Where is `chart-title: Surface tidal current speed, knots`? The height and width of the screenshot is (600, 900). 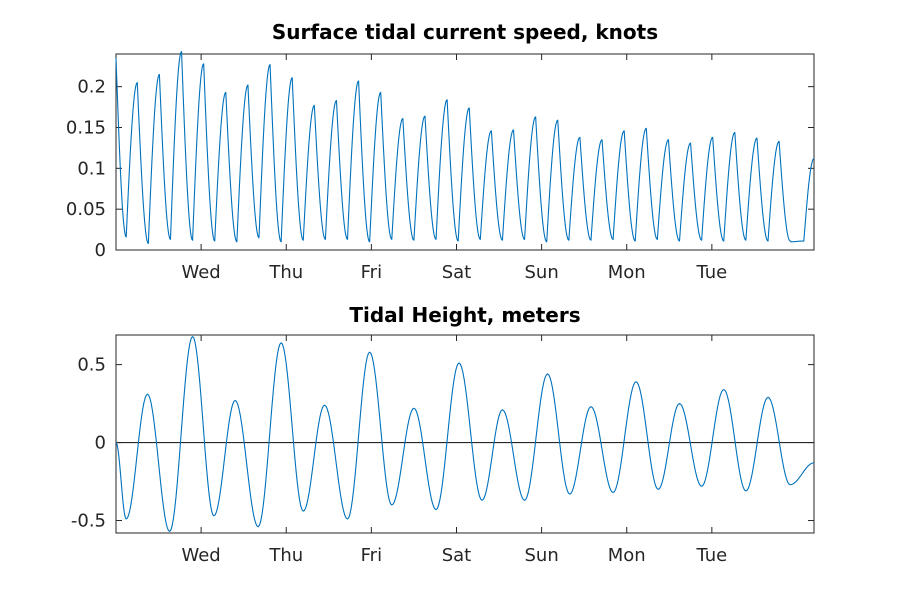 chart-title: Surface tidal current speed, knots is located at coordinates (465, 32).